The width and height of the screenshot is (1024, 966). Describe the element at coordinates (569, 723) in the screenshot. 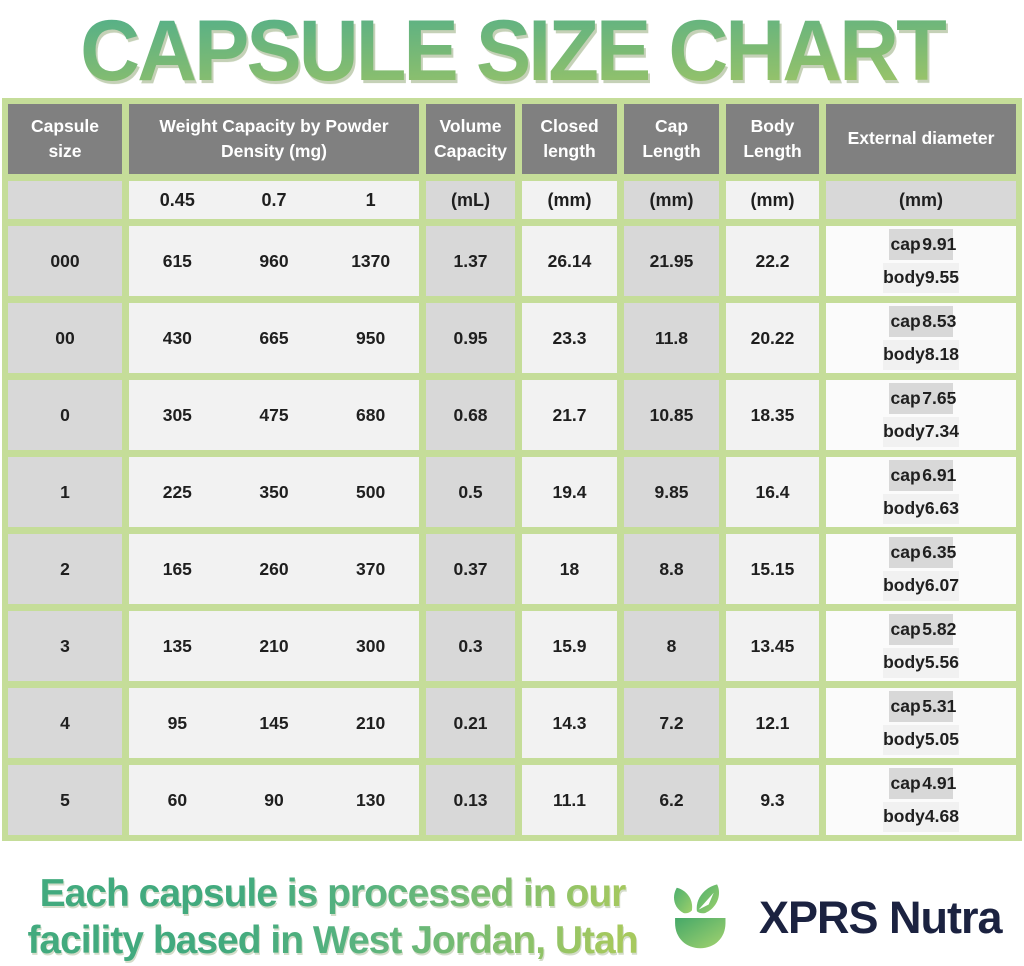

I see `closed-length-value: 14.3` at that location.